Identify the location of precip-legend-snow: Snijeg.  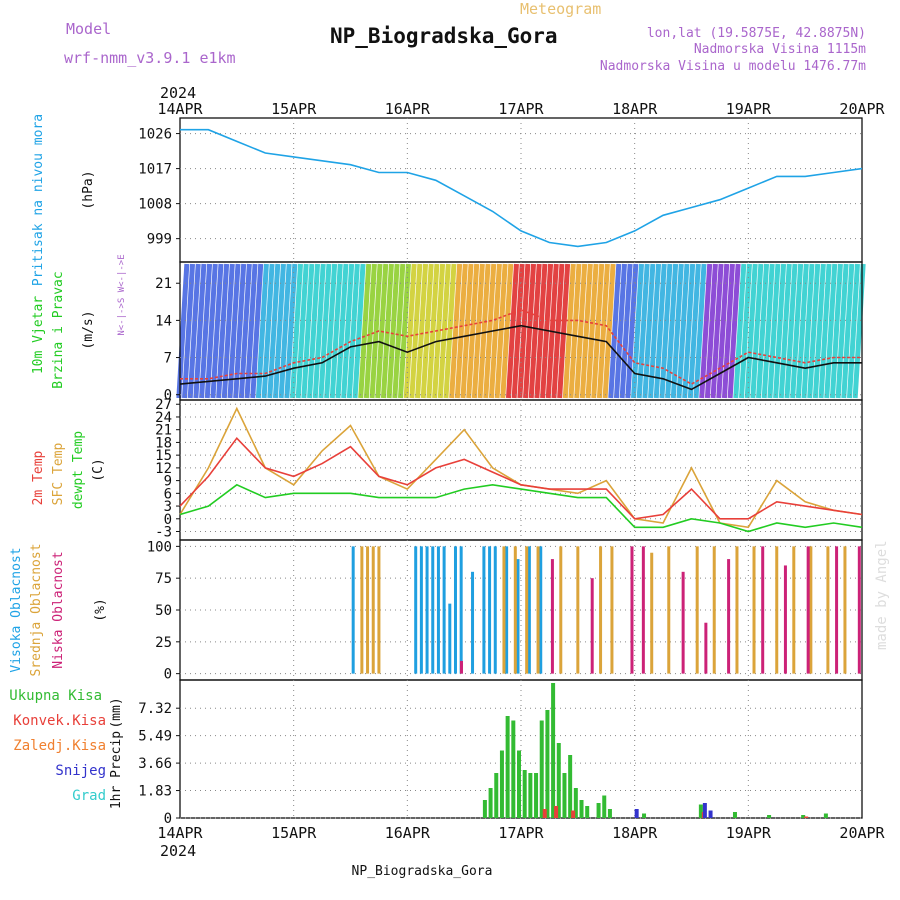
(80, 771).